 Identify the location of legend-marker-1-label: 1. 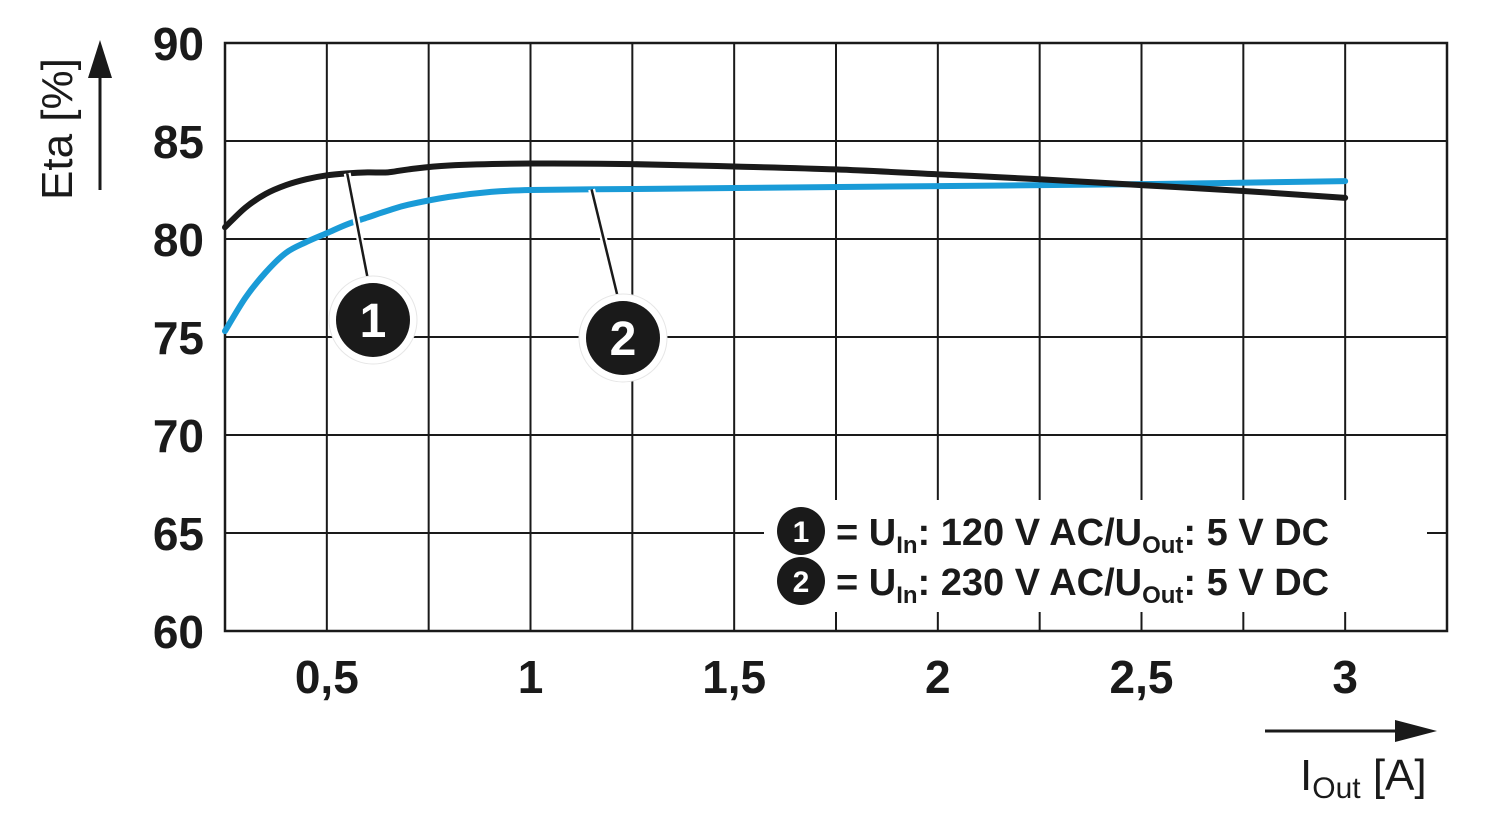
(801, 532).